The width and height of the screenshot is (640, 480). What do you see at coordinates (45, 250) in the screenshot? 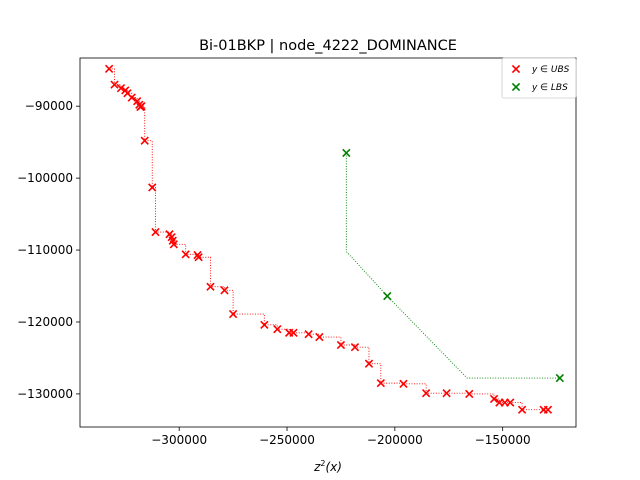
I see `y-tick-label: −110000` at bounding box center [45, 250].